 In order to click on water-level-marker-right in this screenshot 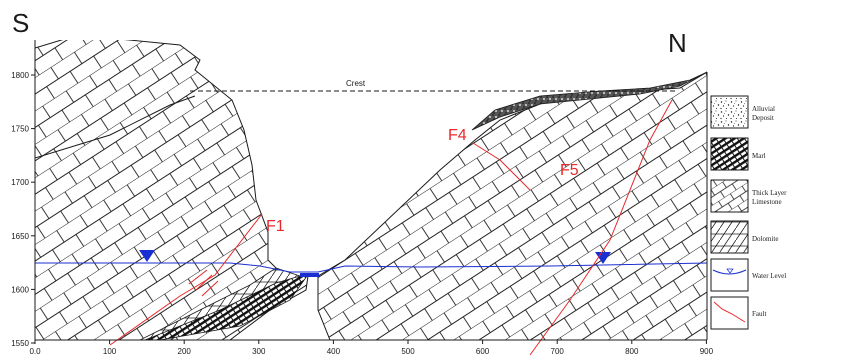, I will do `click(603, 258)`.